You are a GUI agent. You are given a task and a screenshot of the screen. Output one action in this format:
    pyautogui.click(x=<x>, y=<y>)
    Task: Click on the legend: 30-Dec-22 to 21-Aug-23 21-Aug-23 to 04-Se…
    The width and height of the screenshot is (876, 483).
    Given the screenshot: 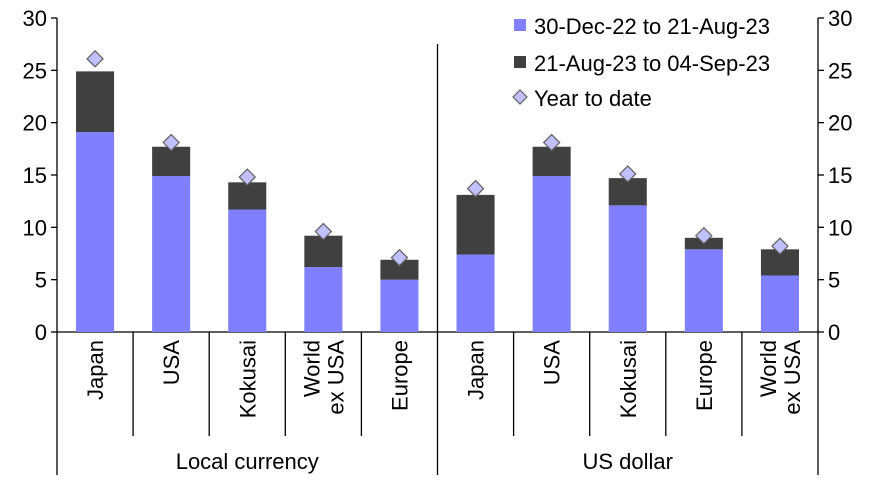 What is the action you would take?
    pyautogui.click(x=641, y=62)
    